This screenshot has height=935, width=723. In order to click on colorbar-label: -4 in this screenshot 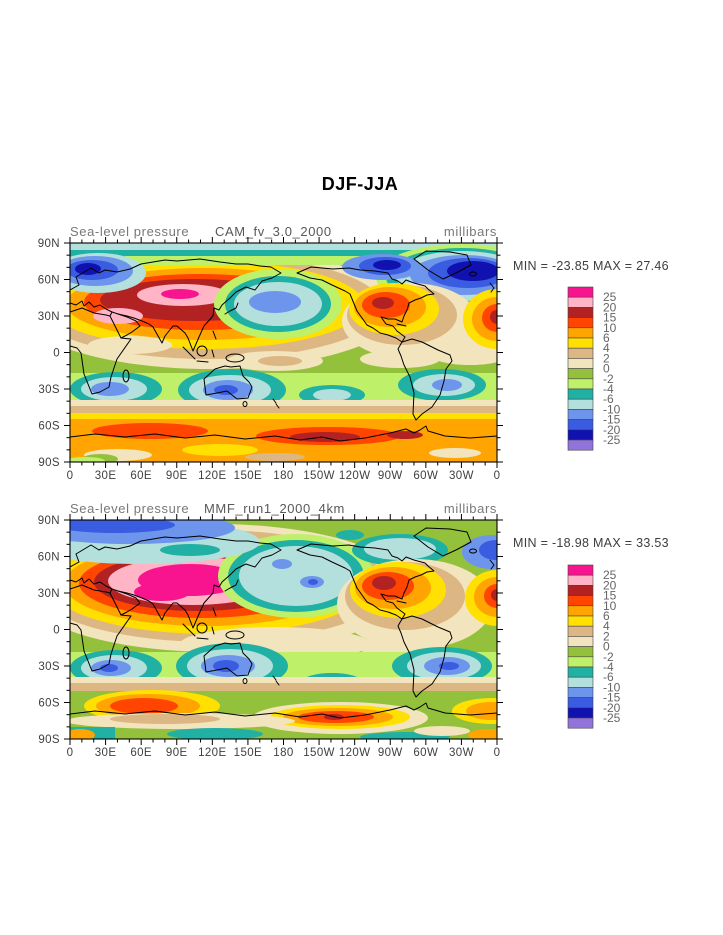, I will do `click(608, 389)`.